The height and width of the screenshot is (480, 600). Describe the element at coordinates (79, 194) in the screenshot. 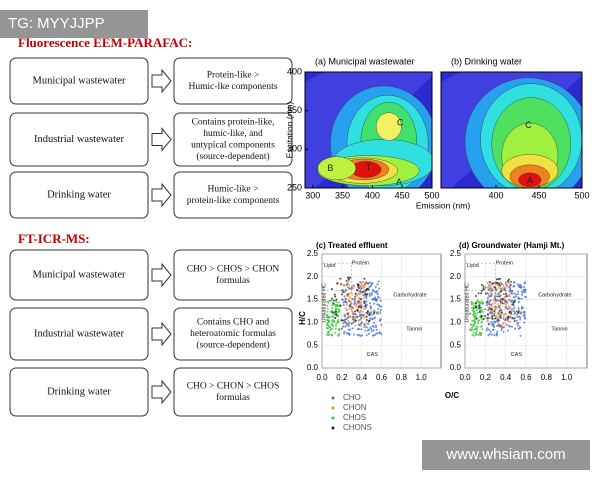

I see `source-label: Drinking water` at that location.